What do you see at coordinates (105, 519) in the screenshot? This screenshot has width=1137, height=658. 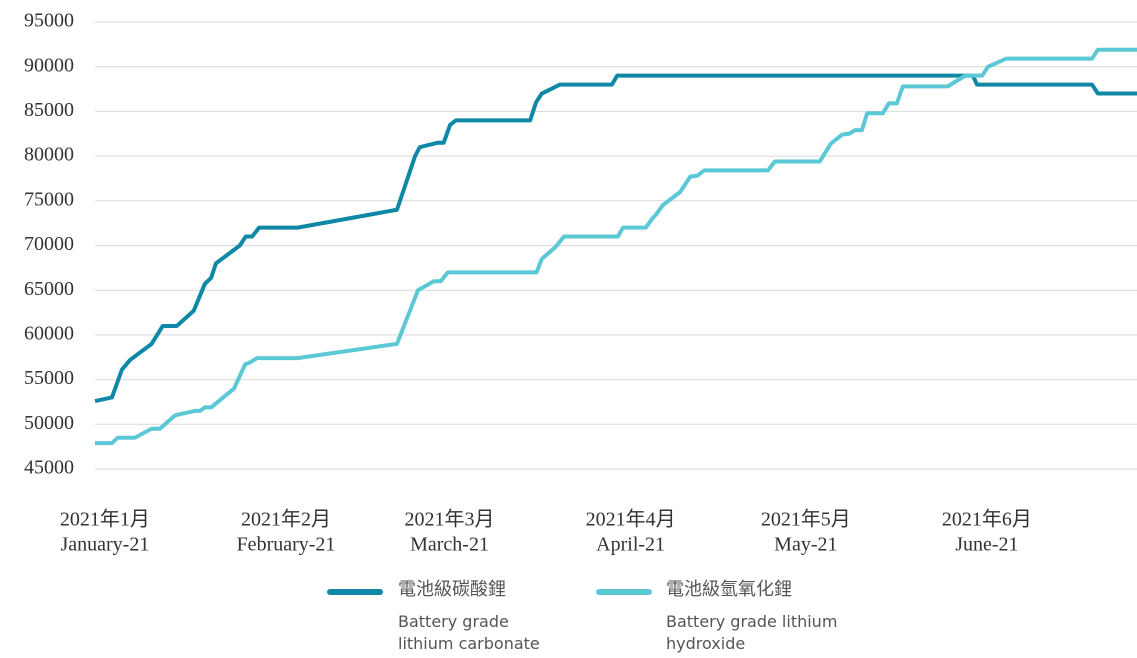 I see `x-tick-label: 2021年1月` at bounding box center [105, 519].